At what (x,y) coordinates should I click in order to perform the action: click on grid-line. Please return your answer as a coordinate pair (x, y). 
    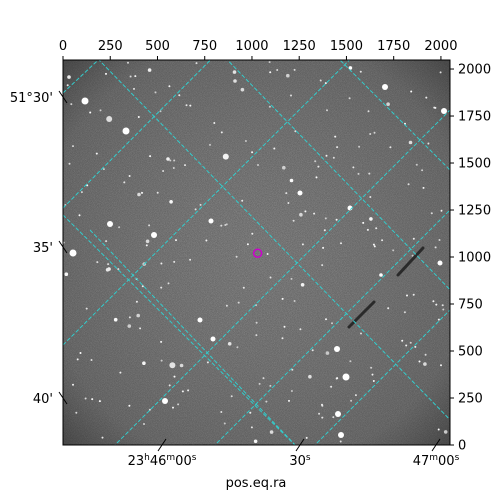
    Looking at the image, I should click on (81, 77).